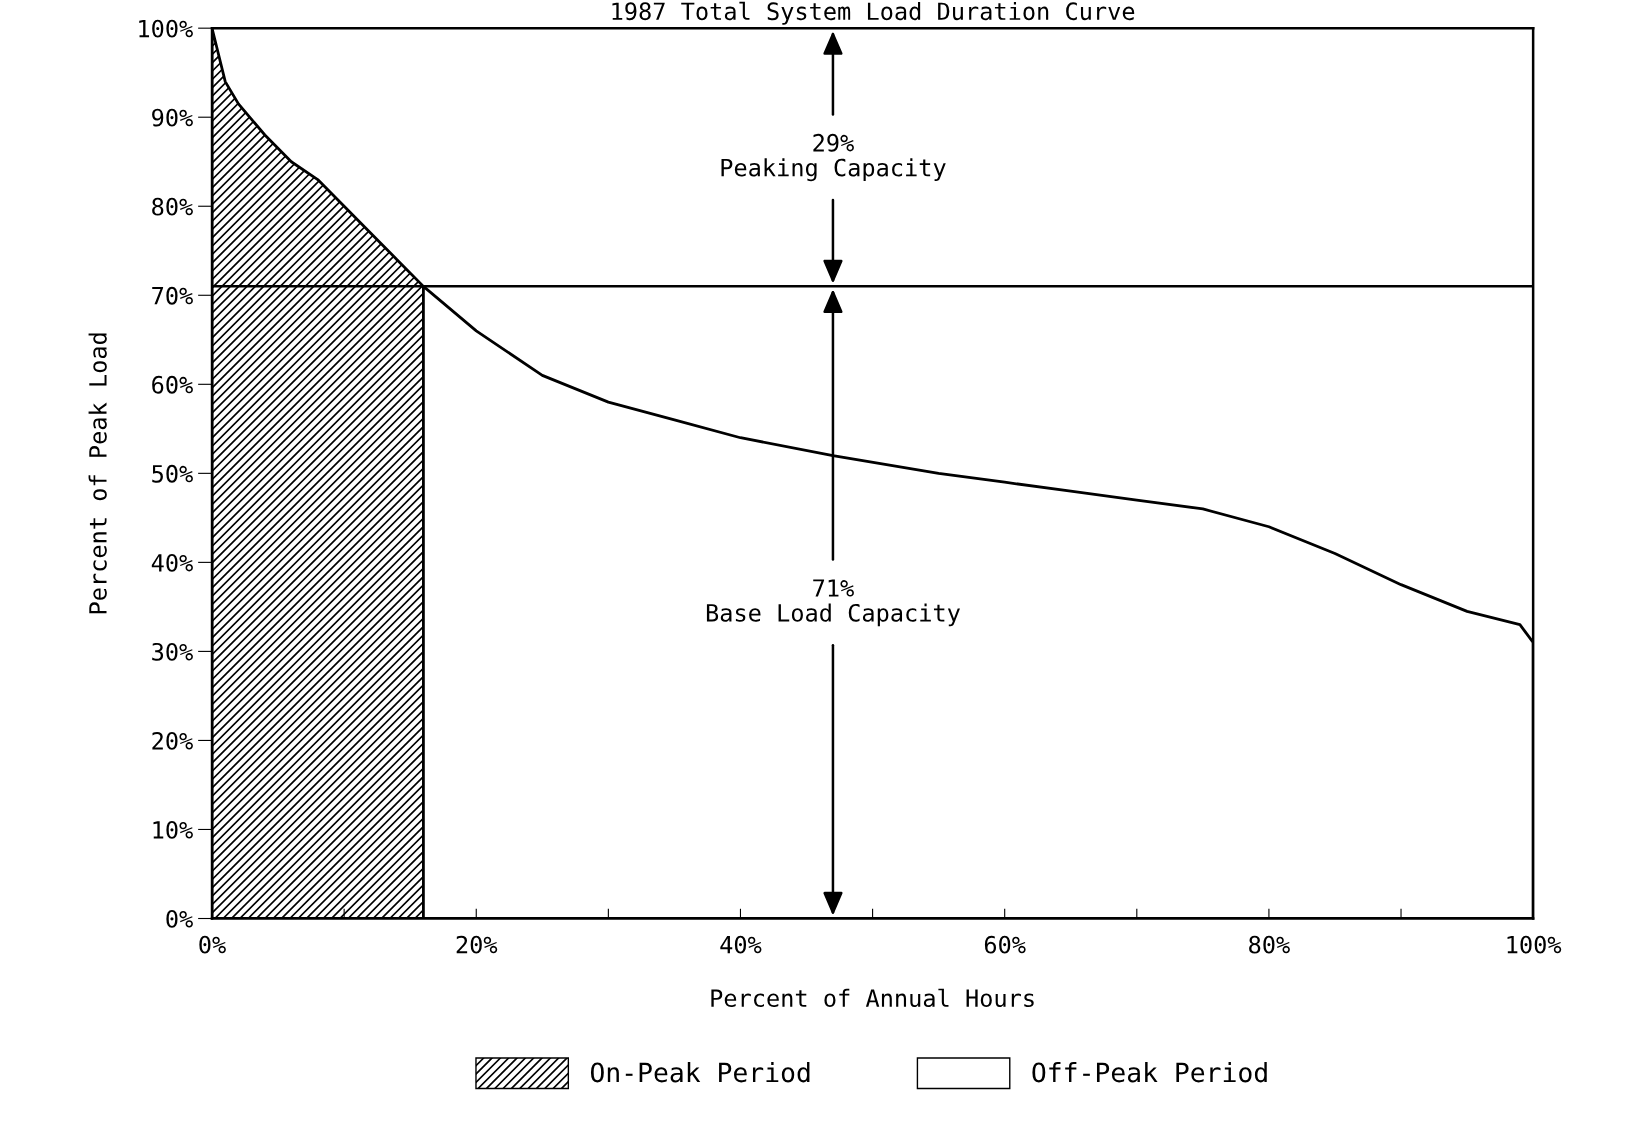 The width and height of the screenshot is (1631, 1127). What do you see at coordinates (833, 157) in the screenshot?
I see `annotation: 29% Peaking Capacity` at bounding box center [833, 157].